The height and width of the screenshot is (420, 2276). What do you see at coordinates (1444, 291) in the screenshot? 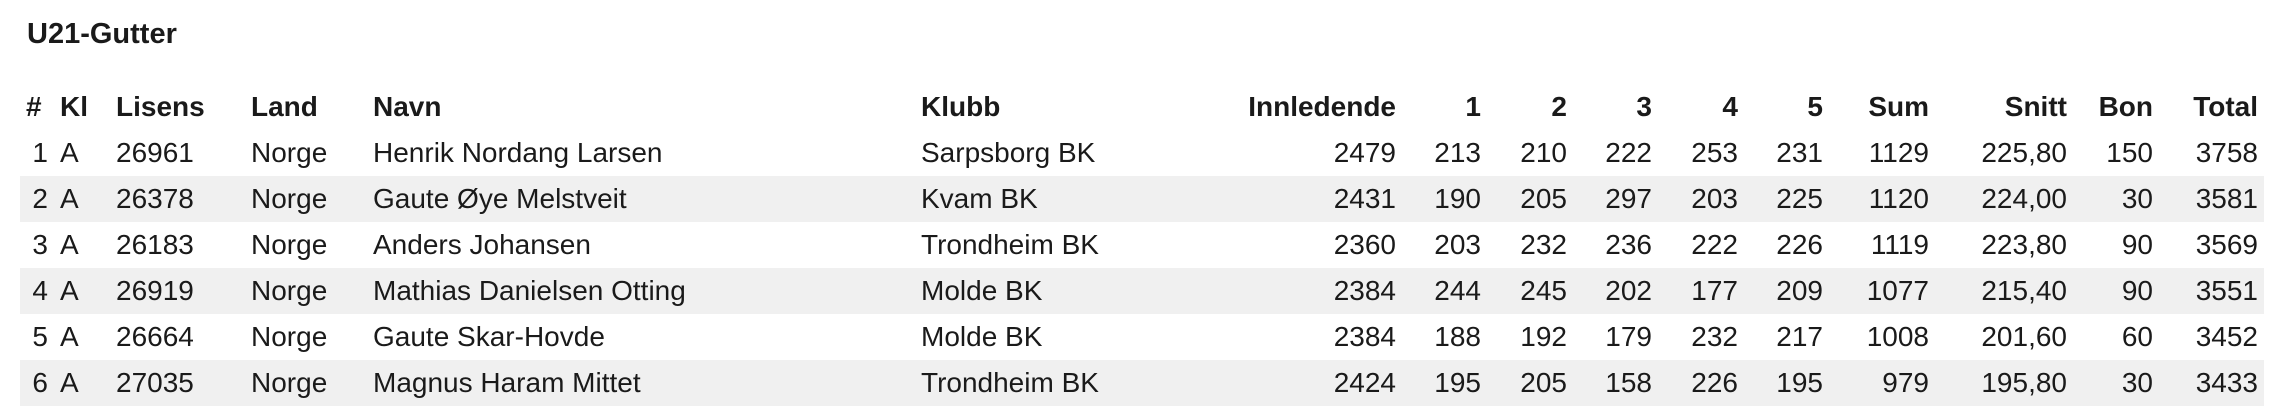
I see `cell-game-1: 244` at bounding box center [1444, 291].